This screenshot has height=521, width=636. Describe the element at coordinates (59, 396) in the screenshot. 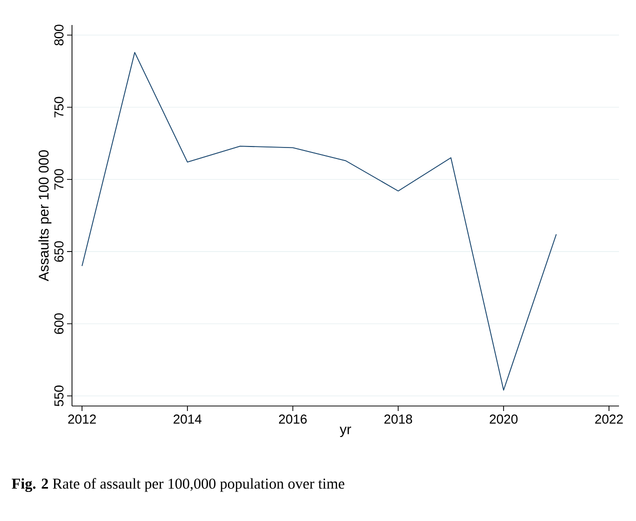

I see `y-tick-label: 550` at that location.